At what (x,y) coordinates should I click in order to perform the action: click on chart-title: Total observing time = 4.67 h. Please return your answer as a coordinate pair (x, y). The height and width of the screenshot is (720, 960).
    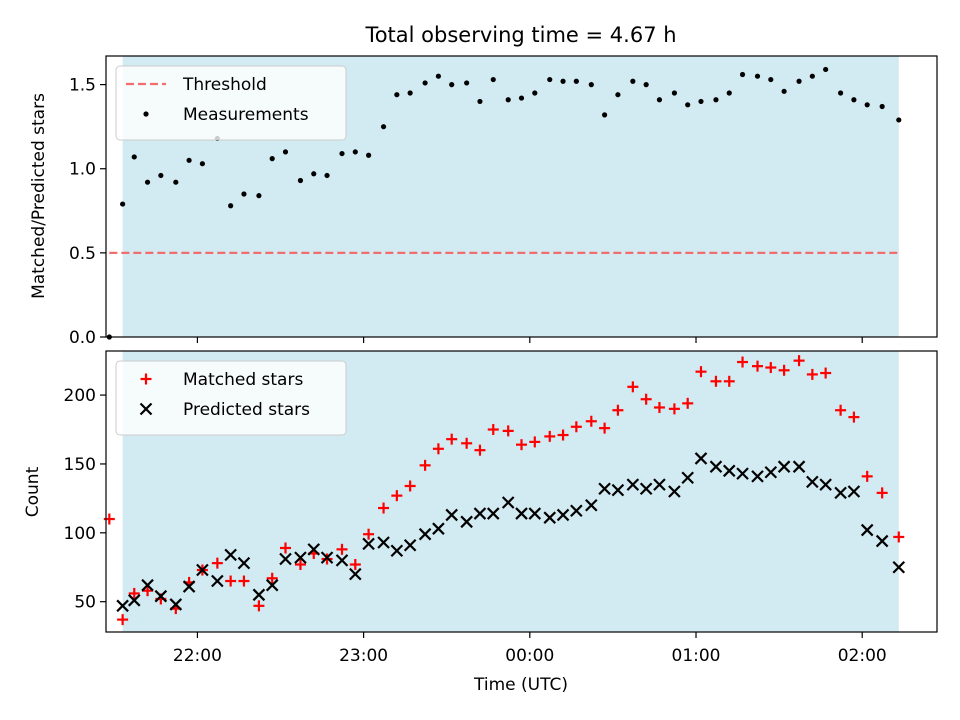
    Looking at the image, I should click on (520, 35).